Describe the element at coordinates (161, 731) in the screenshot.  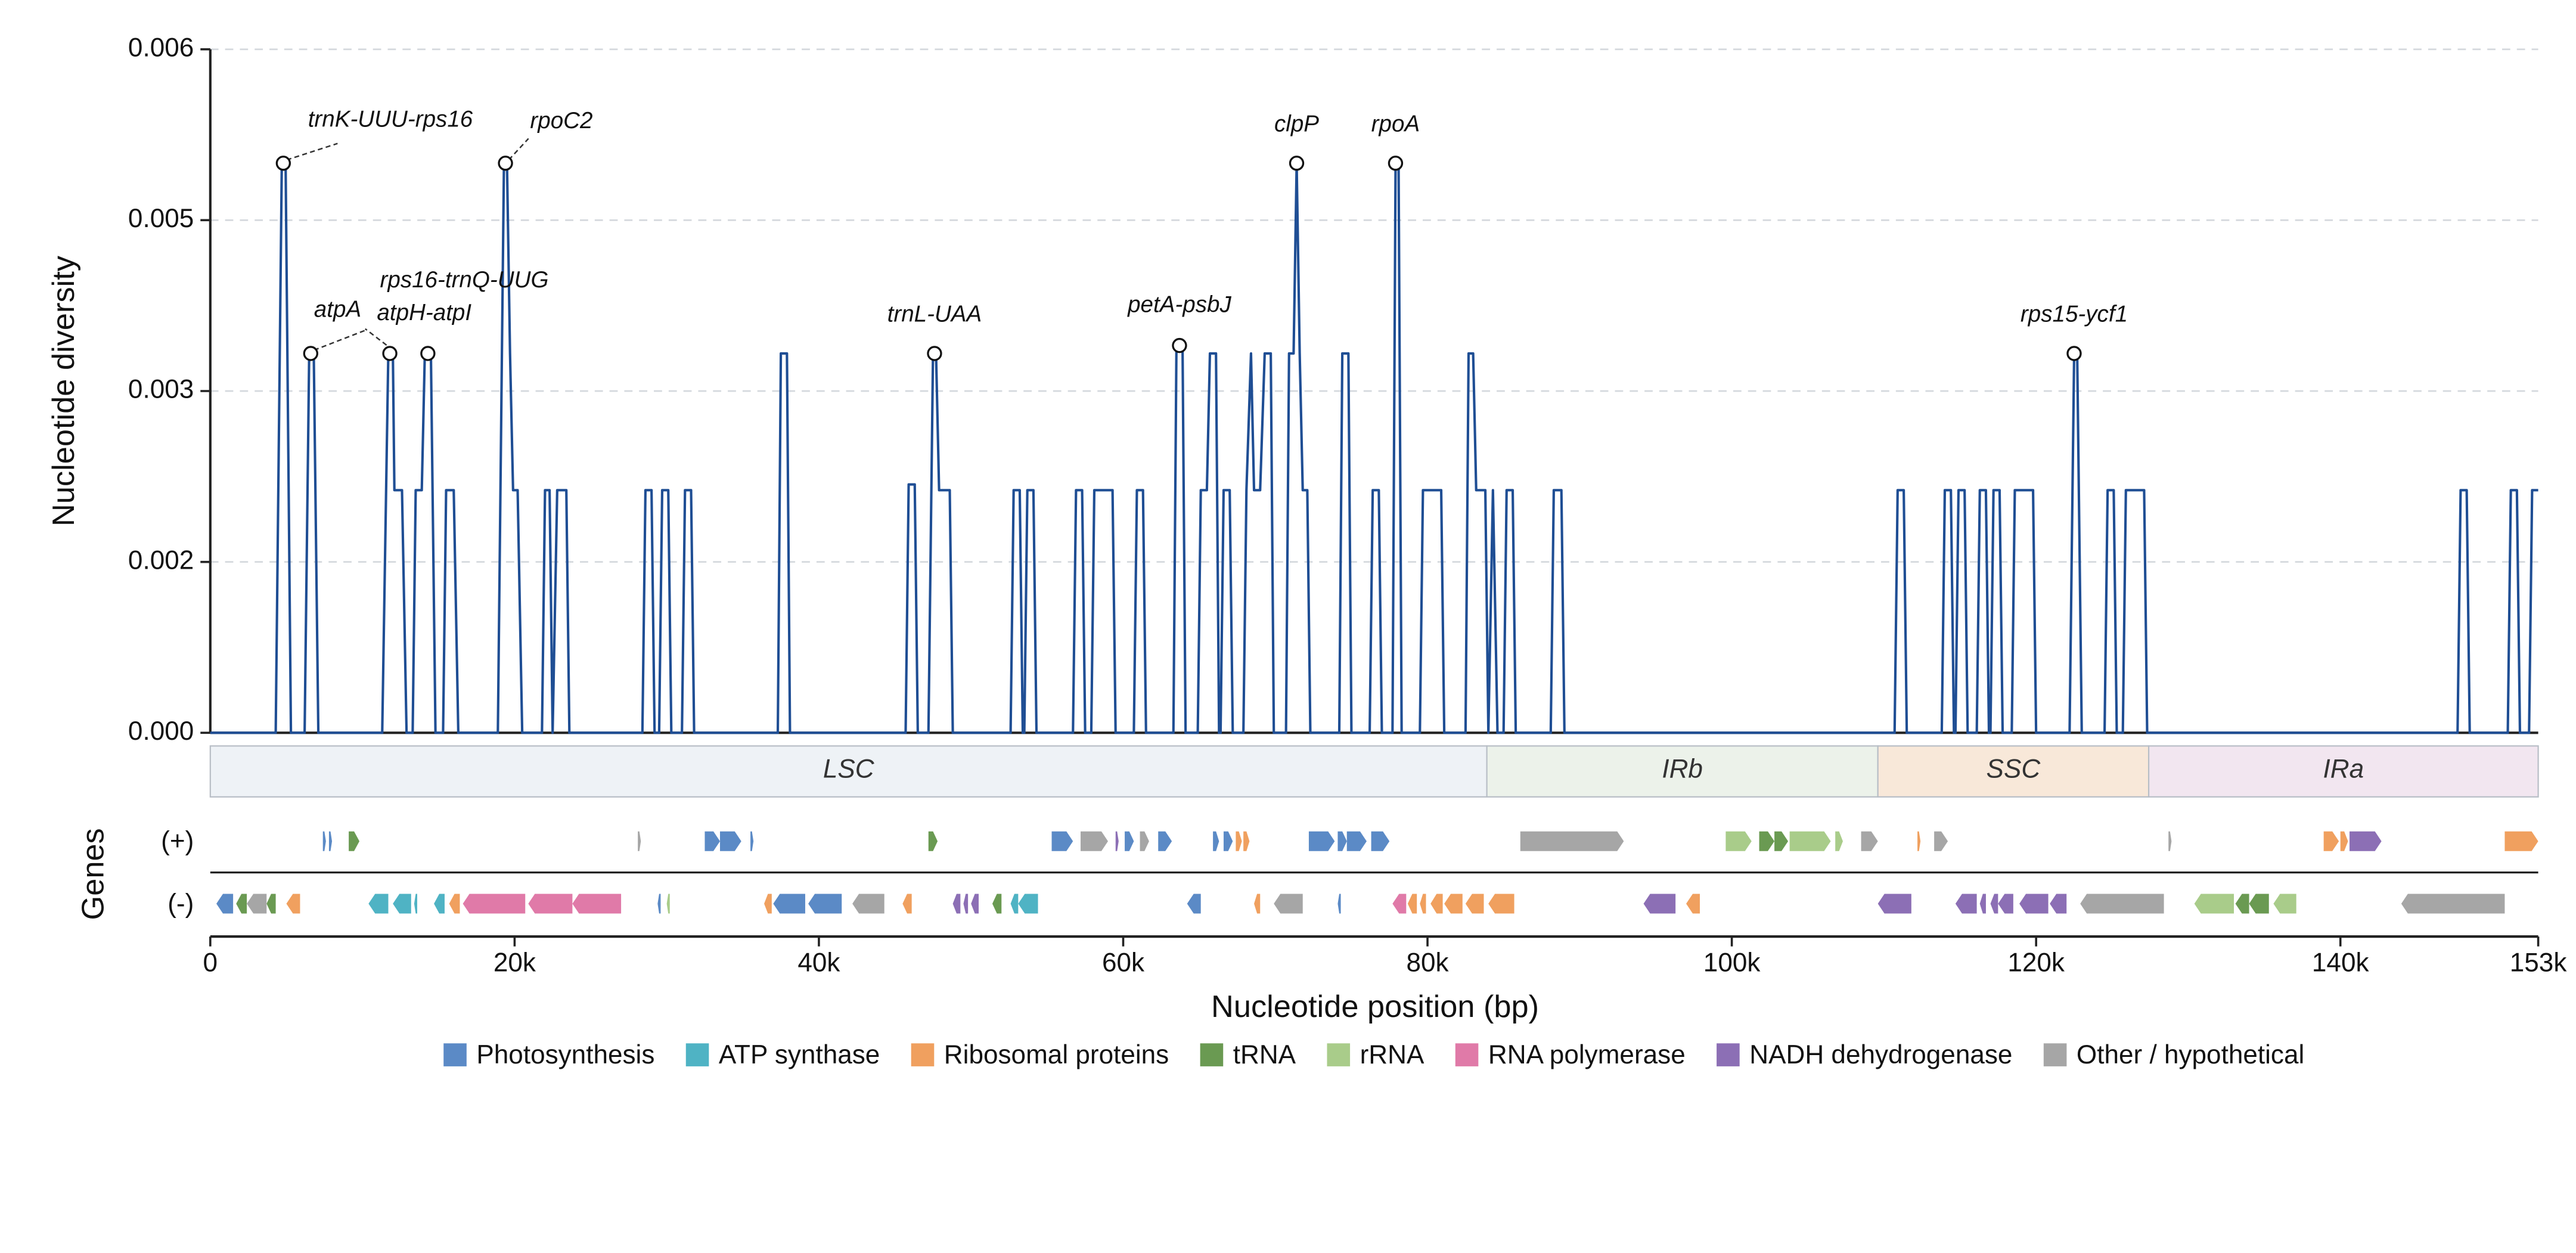
I see `y-tick-label: 0.000` at that location.